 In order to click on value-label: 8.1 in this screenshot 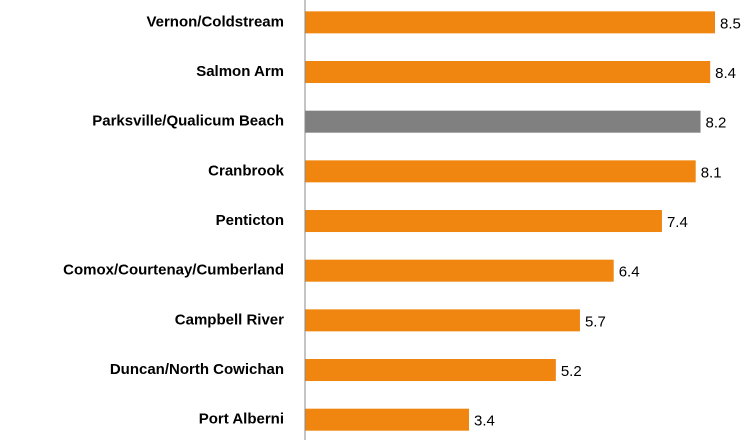, I will do `click(711, 172)`.